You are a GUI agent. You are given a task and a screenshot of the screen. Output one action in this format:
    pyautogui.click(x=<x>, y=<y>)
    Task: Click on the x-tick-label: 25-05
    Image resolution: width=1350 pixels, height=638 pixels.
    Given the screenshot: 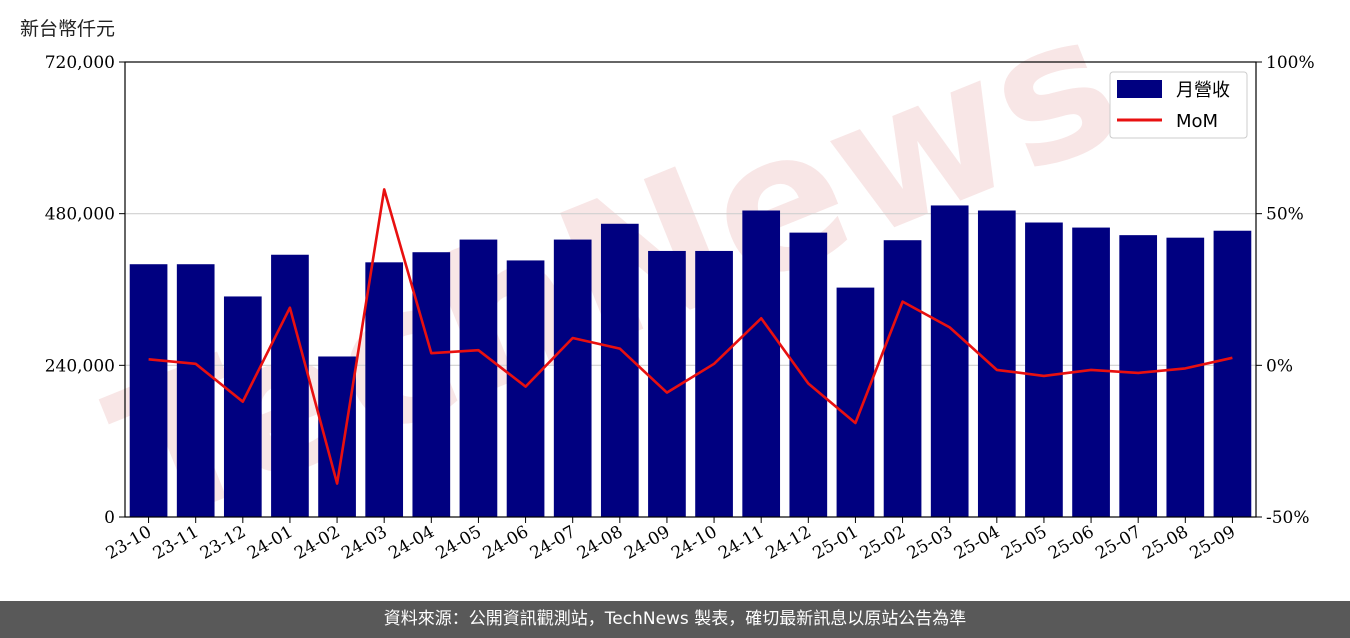 What is the action you would take?
    pyautogui.click(x=1024, y=543)
    